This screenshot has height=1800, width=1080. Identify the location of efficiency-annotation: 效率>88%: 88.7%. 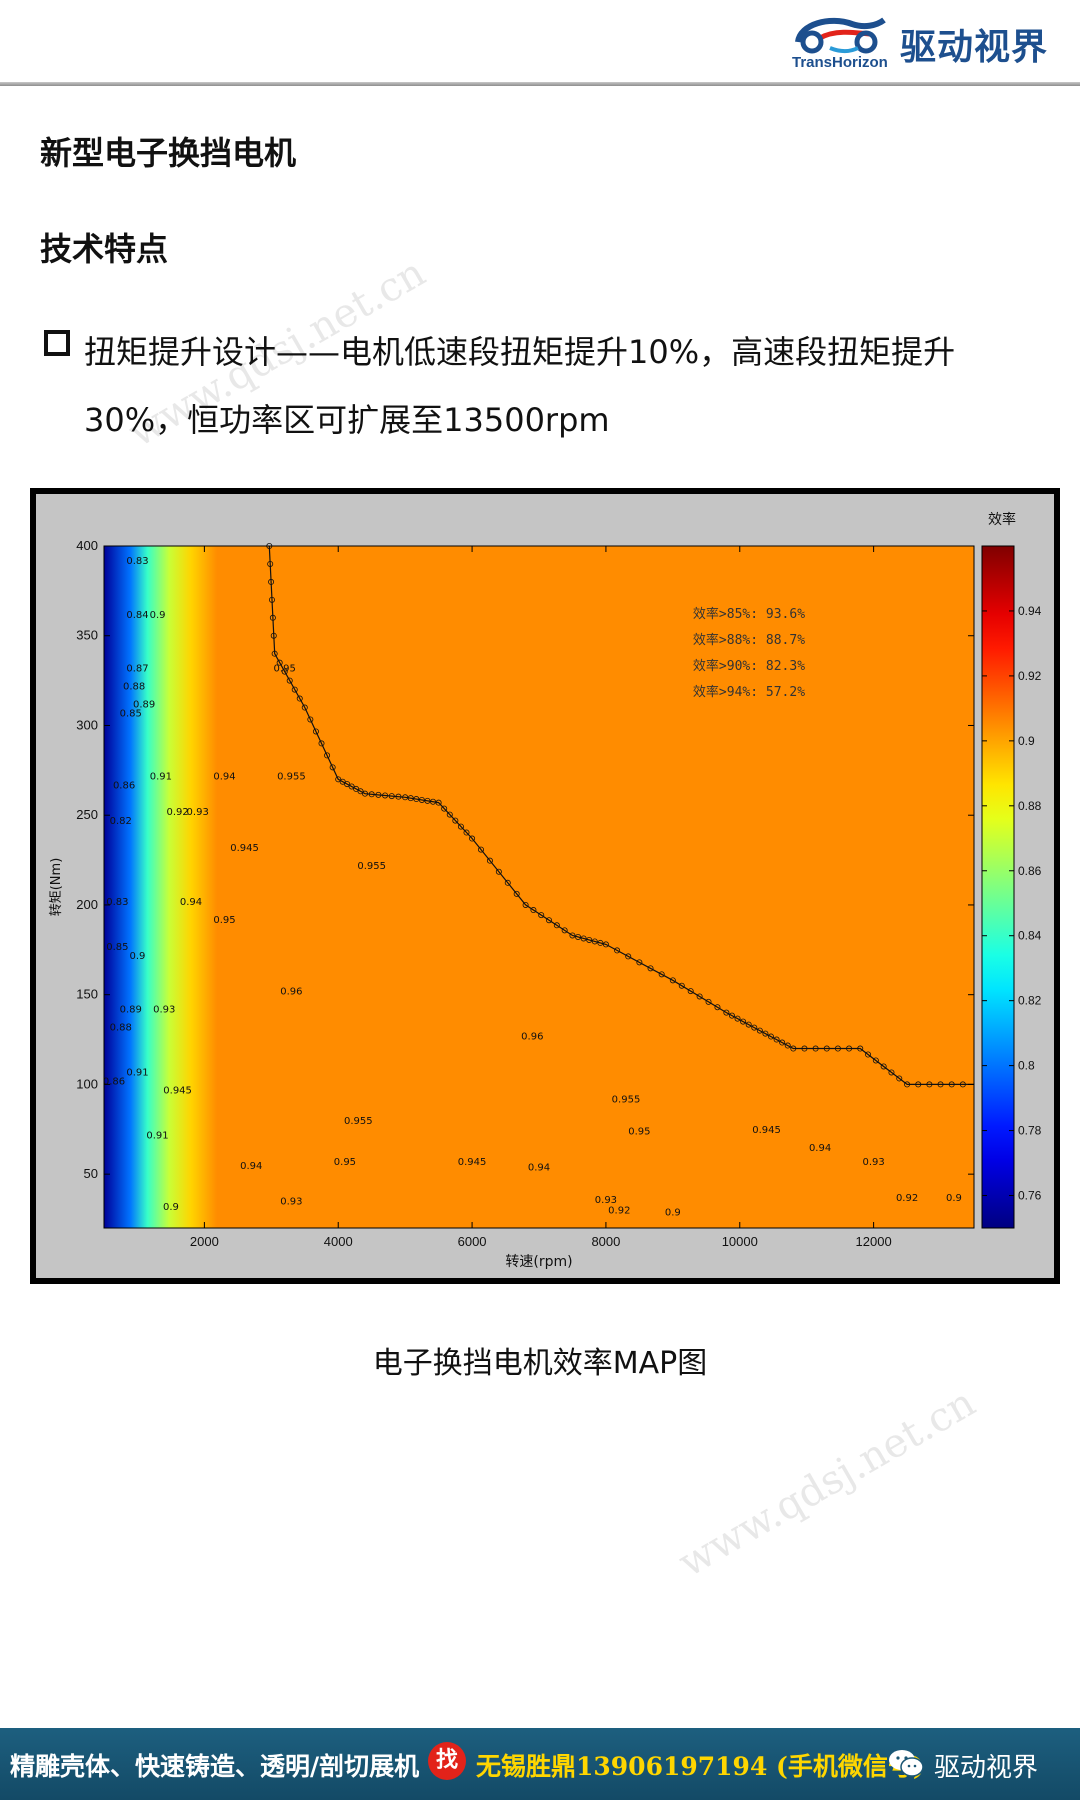
(749, 640).